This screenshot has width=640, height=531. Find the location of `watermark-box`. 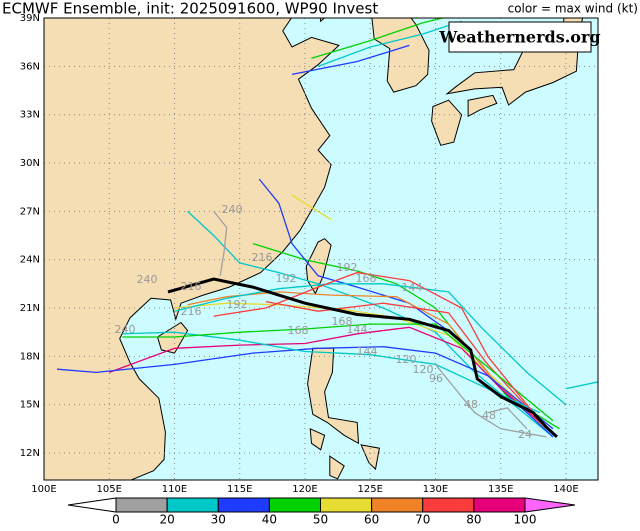

watermark-box is located at coordinates (520, 37).